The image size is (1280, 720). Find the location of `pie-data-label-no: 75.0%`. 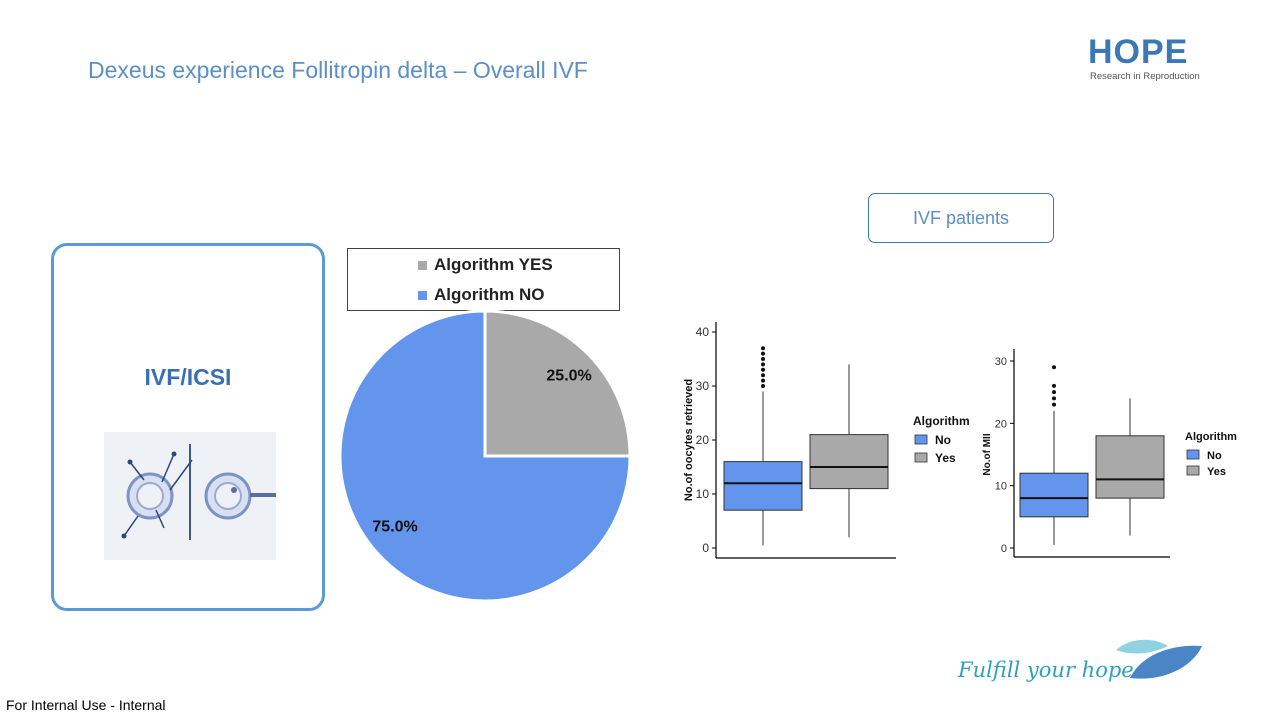

pie-data-label-no: 75.0% is located at coordinates (394, 526).